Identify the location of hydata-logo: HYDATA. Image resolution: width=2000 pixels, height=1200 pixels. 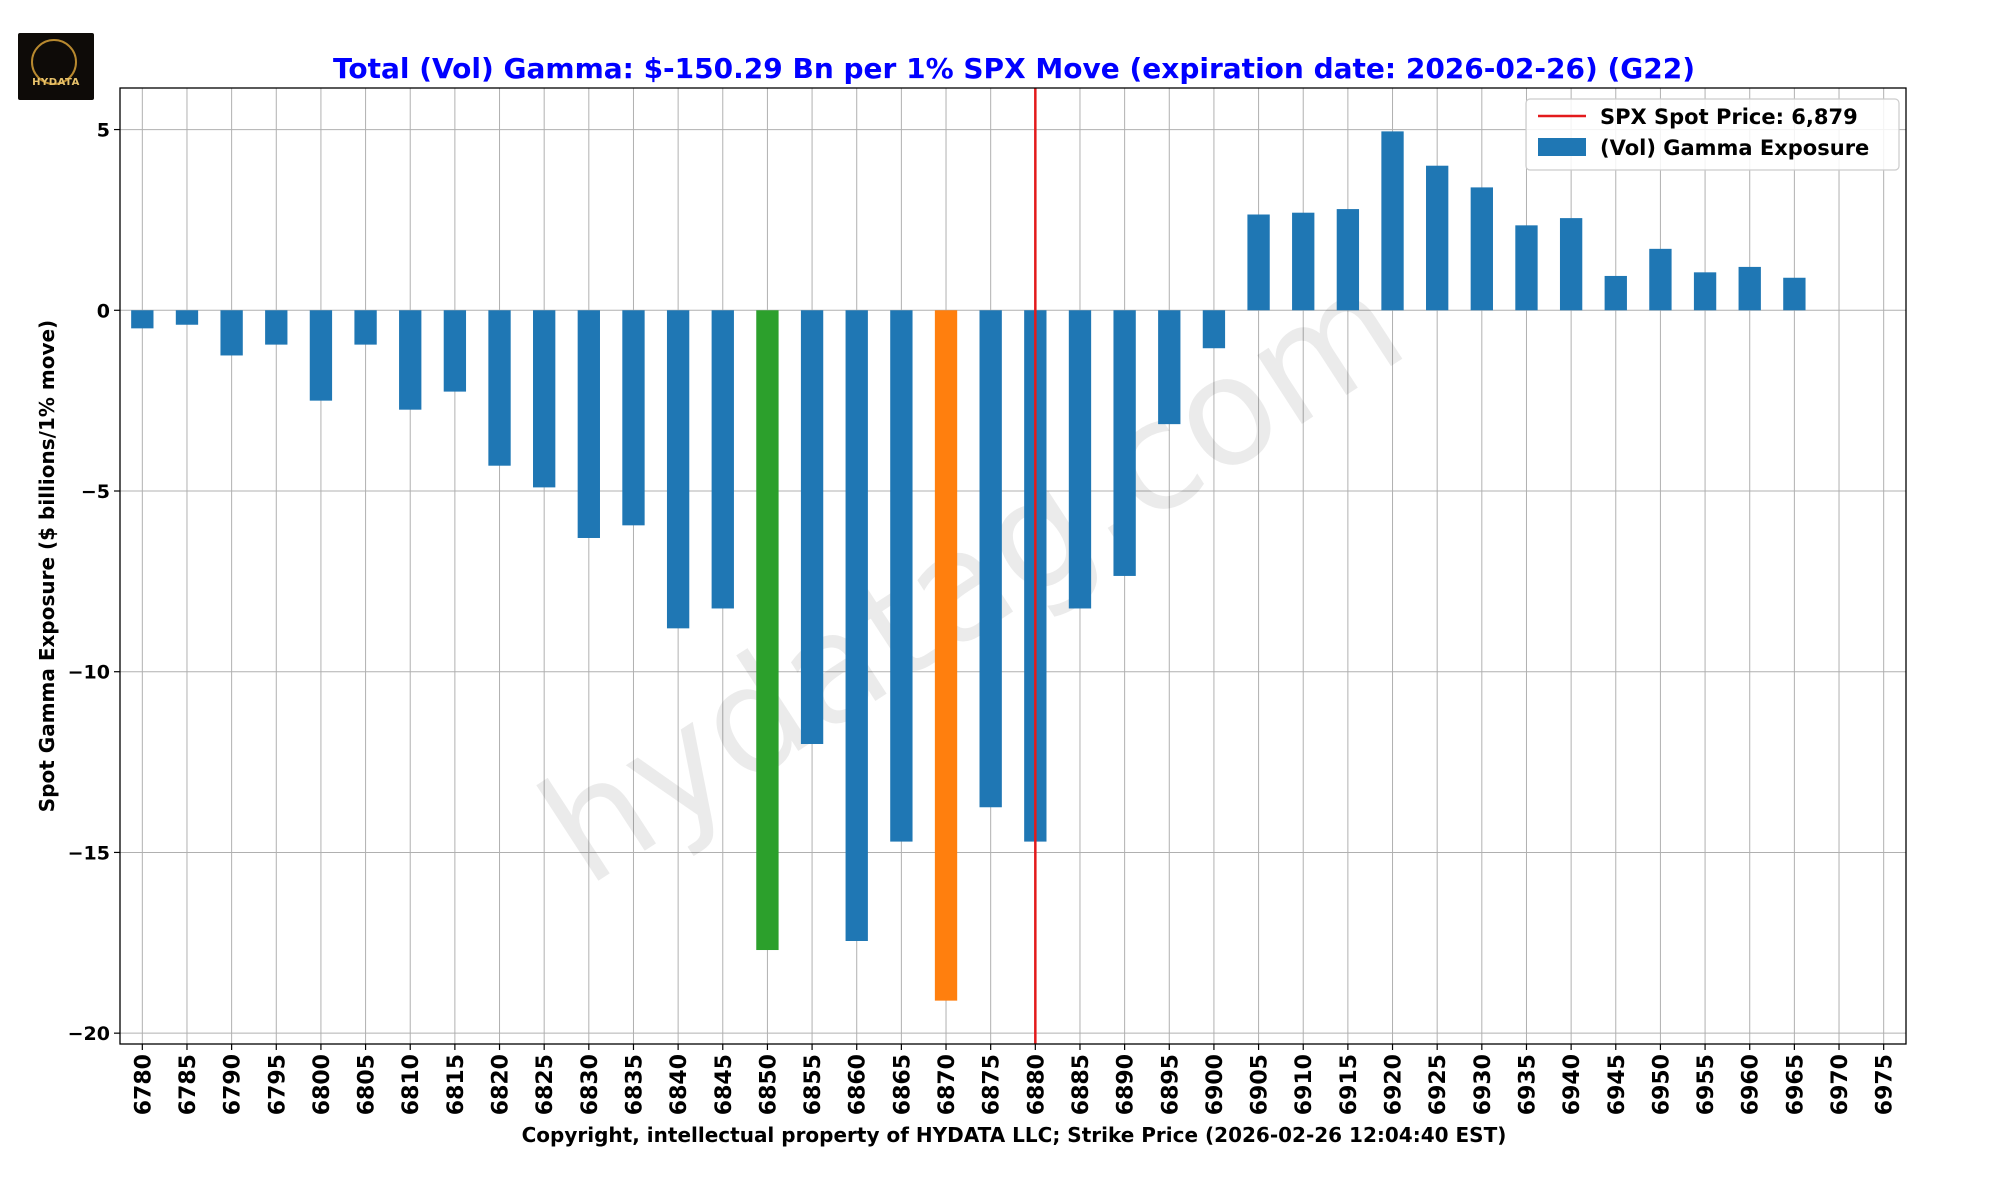
(56, 66).